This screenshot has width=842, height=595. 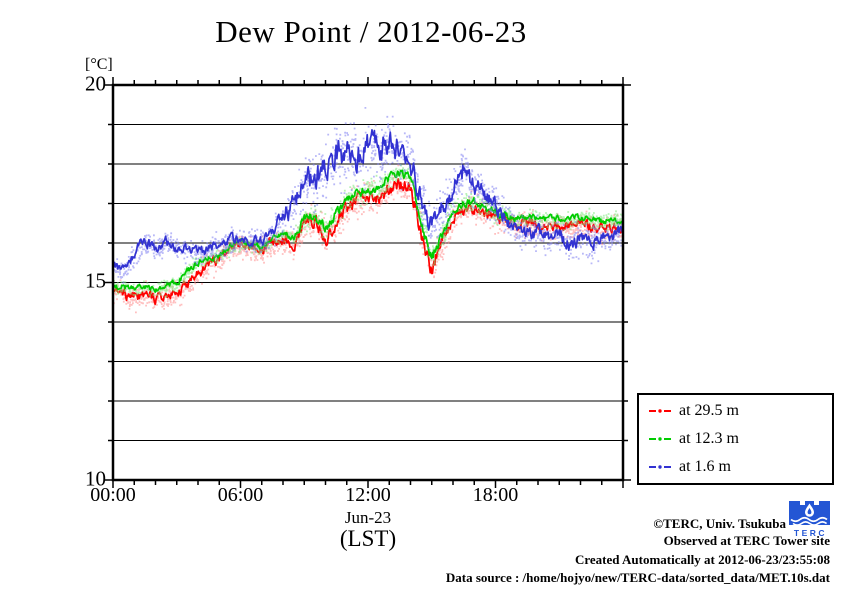 What do you see at coordinates (740, 411) in the screenshot?
I see `legend-item-29-5m: at 29.5 m` at bounding box center [740, 411].